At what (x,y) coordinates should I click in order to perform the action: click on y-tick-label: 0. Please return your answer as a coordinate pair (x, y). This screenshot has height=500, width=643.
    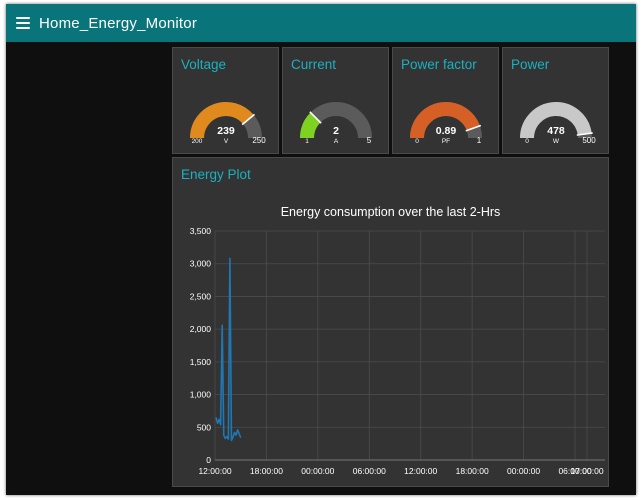
    Looking at the image, I should click on (208, 460).